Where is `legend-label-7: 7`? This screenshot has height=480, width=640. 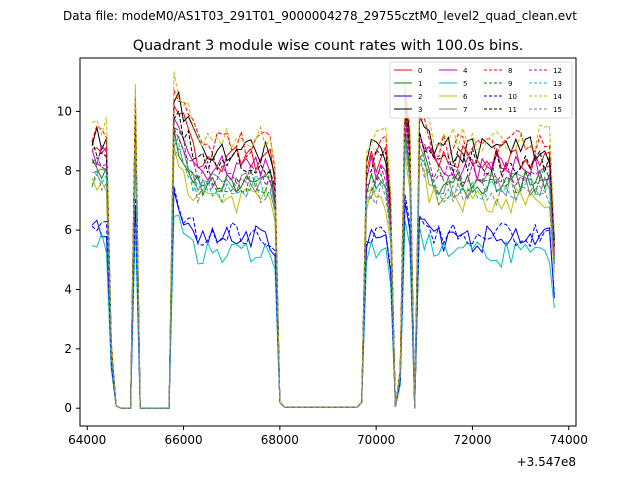
legend-label-7: 7 is located at coordinates (465, 110).